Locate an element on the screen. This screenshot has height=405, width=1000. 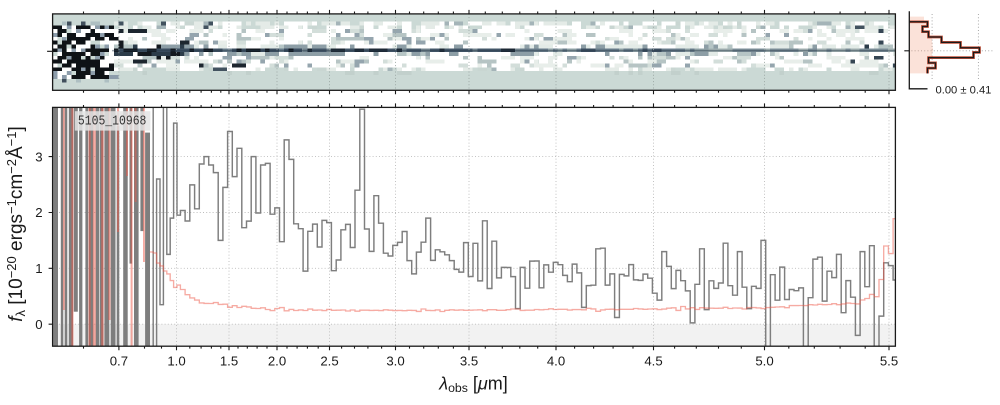
svg-text: fλ [10−20 ergs−1cm−2Å−1] is located at coordinates (16, 224).